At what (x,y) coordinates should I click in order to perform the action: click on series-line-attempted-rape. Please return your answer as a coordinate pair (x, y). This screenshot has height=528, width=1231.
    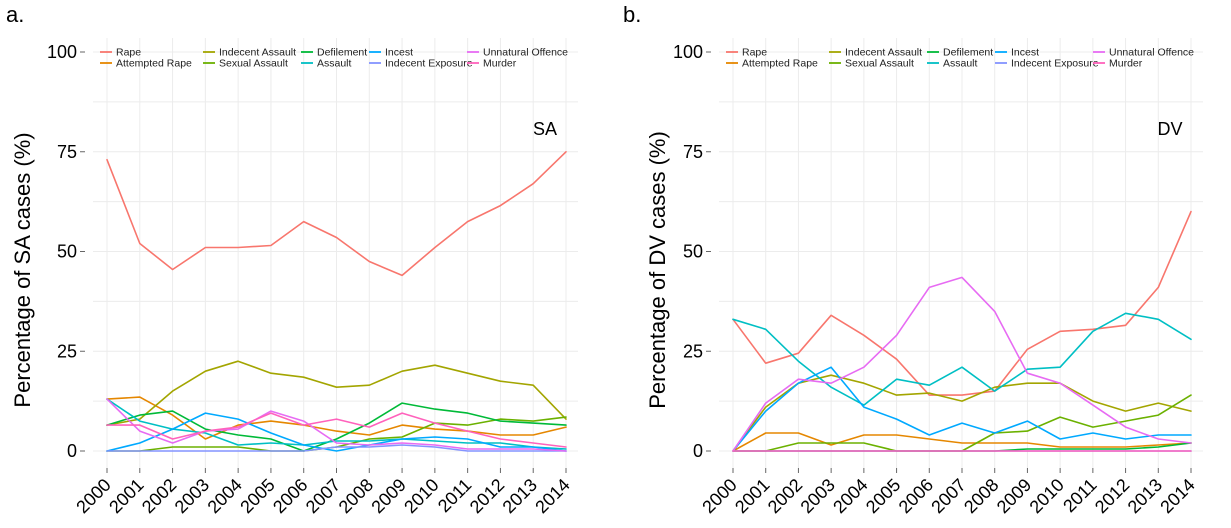
    Looking at the image, I should click on (962, 442).